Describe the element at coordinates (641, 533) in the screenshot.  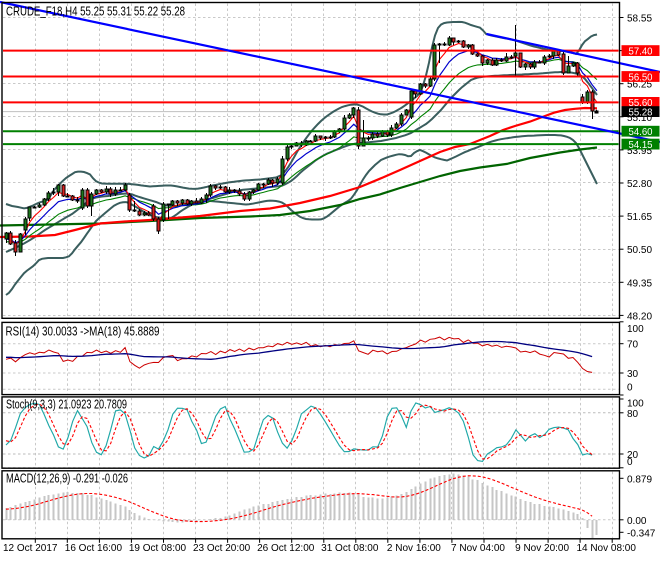
I see `svg-text: -0.347` at that location.